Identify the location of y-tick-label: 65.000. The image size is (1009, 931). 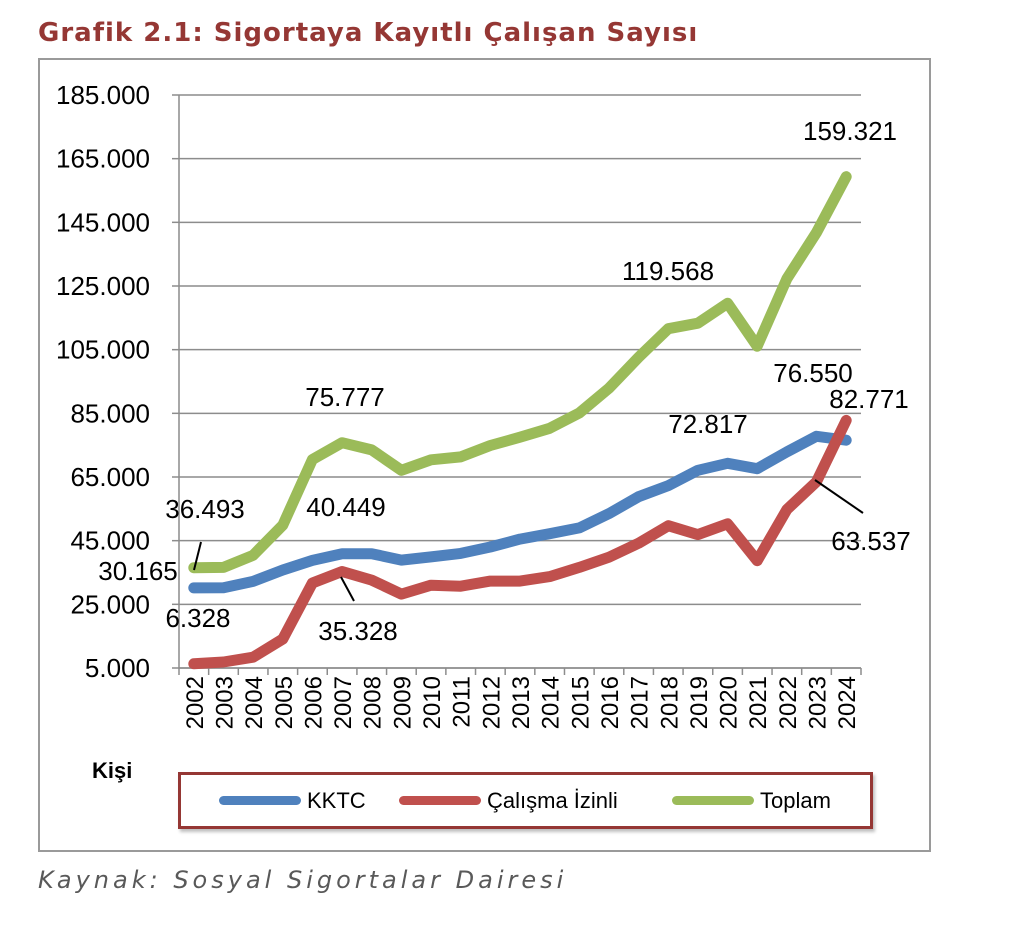
(110, 477).